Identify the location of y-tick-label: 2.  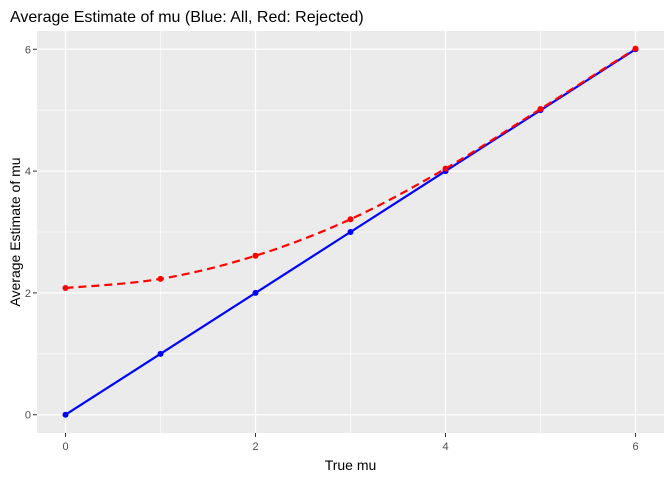
(28, 294).